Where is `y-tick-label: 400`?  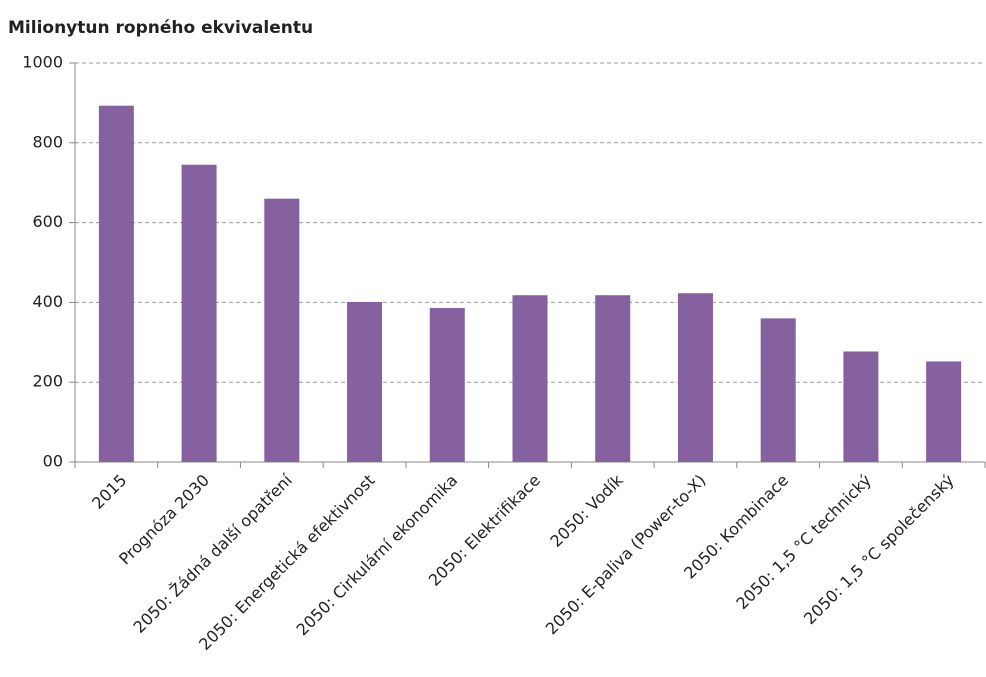 y-tick-label: 400 is located at coordinates (47, 301).